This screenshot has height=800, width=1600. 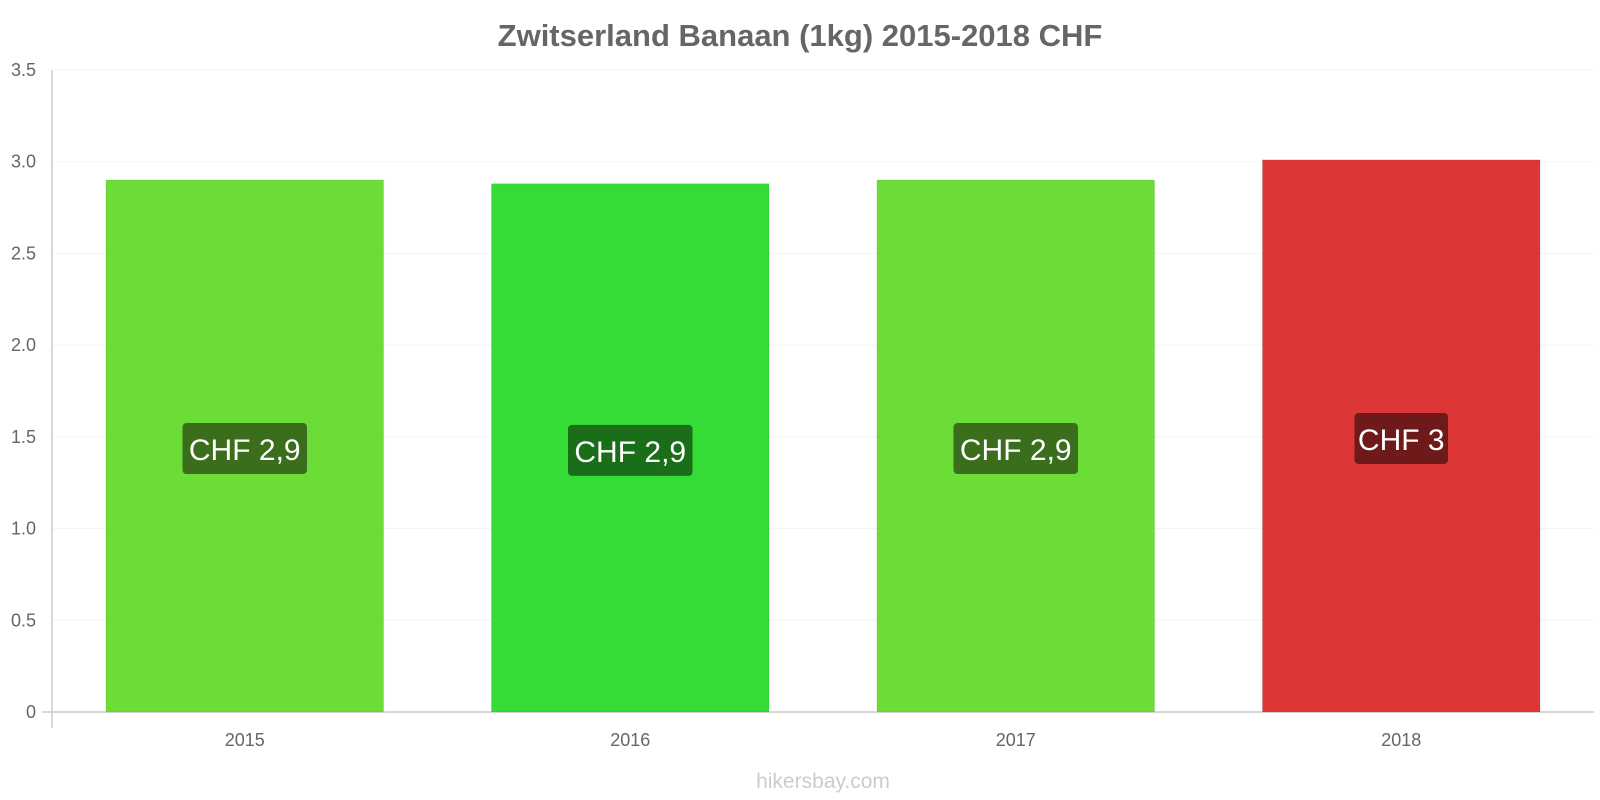 What do you see at coordinates (1016, 740) in the screenshot?
I see `x-tick-label: 2017` at bounding box center [1016, 740].